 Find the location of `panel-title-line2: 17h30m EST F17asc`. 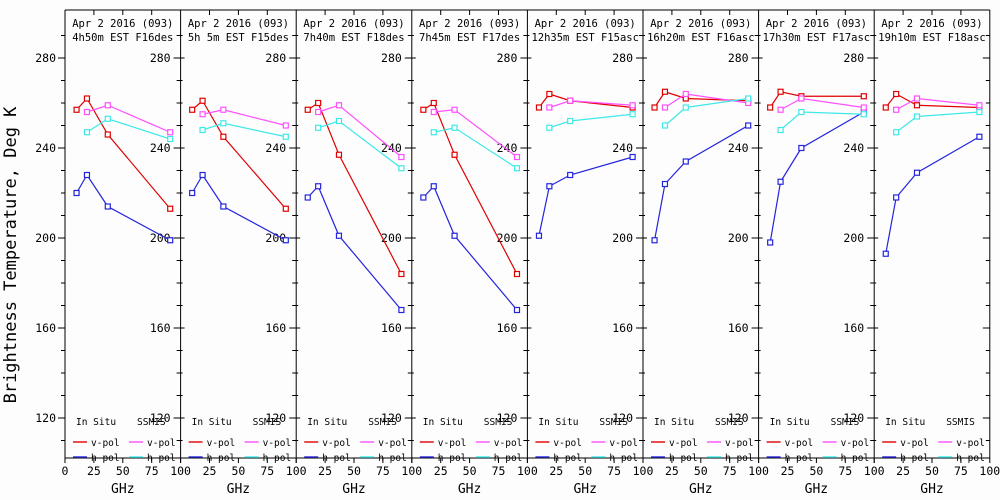

panel-title-line2: 17h30m EST F17asc is located at coordinates (816, 38).